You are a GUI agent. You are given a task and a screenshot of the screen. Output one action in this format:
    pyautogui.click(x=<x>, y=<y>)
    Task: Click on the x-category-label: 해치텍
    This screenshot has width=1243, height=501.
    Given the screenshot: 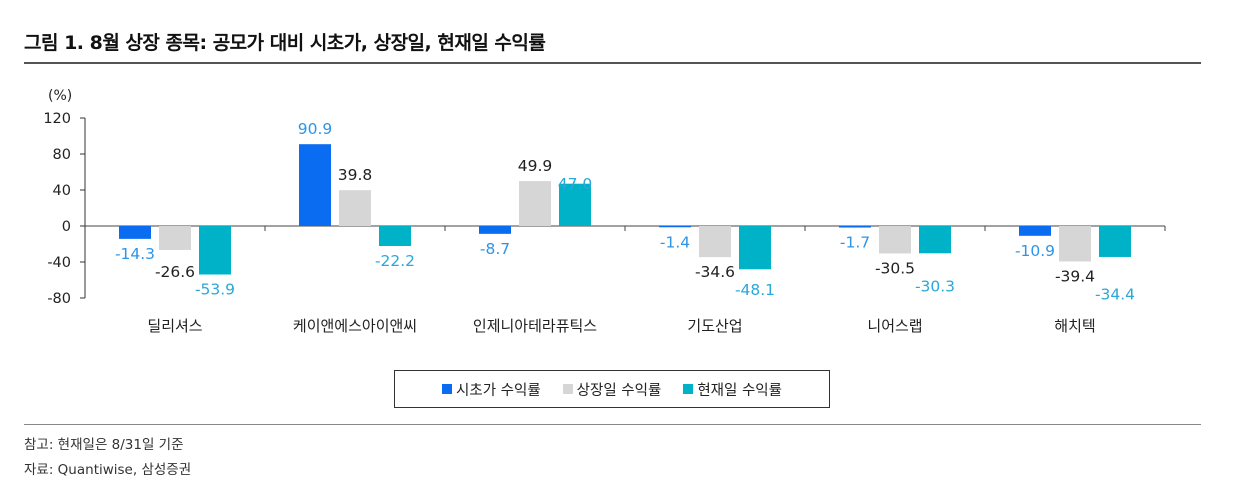 What is the action you would take?
    pyautogui.click(x=1074, y=326)
    